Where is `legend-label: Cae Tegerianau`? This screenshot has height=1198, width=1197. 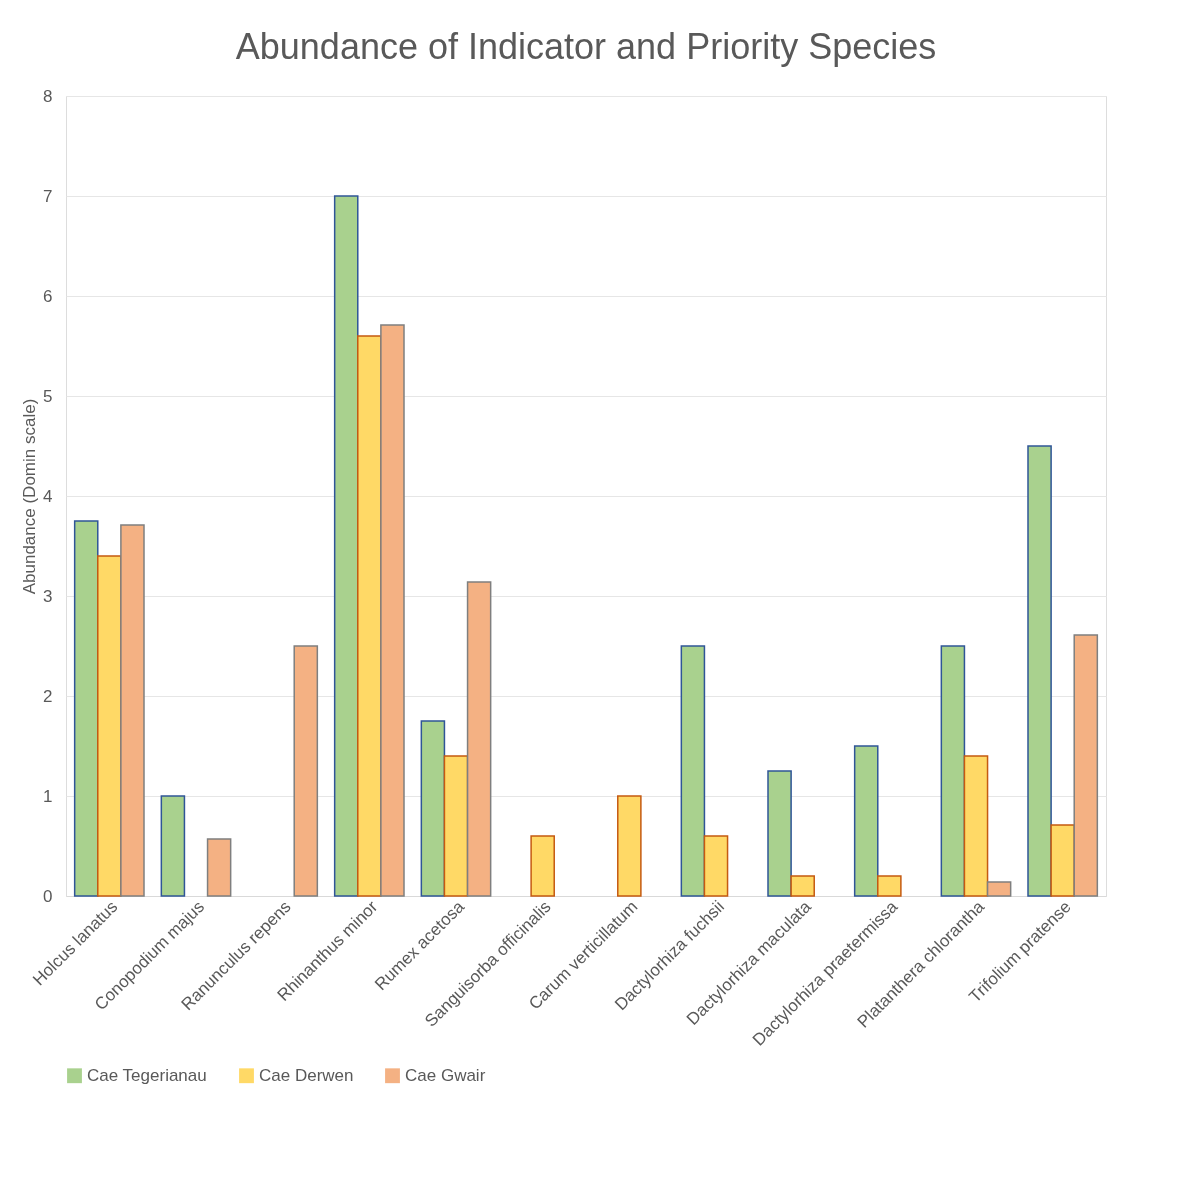
legend-label: Cae Tegerianau is located at coordinates (147, 1075).